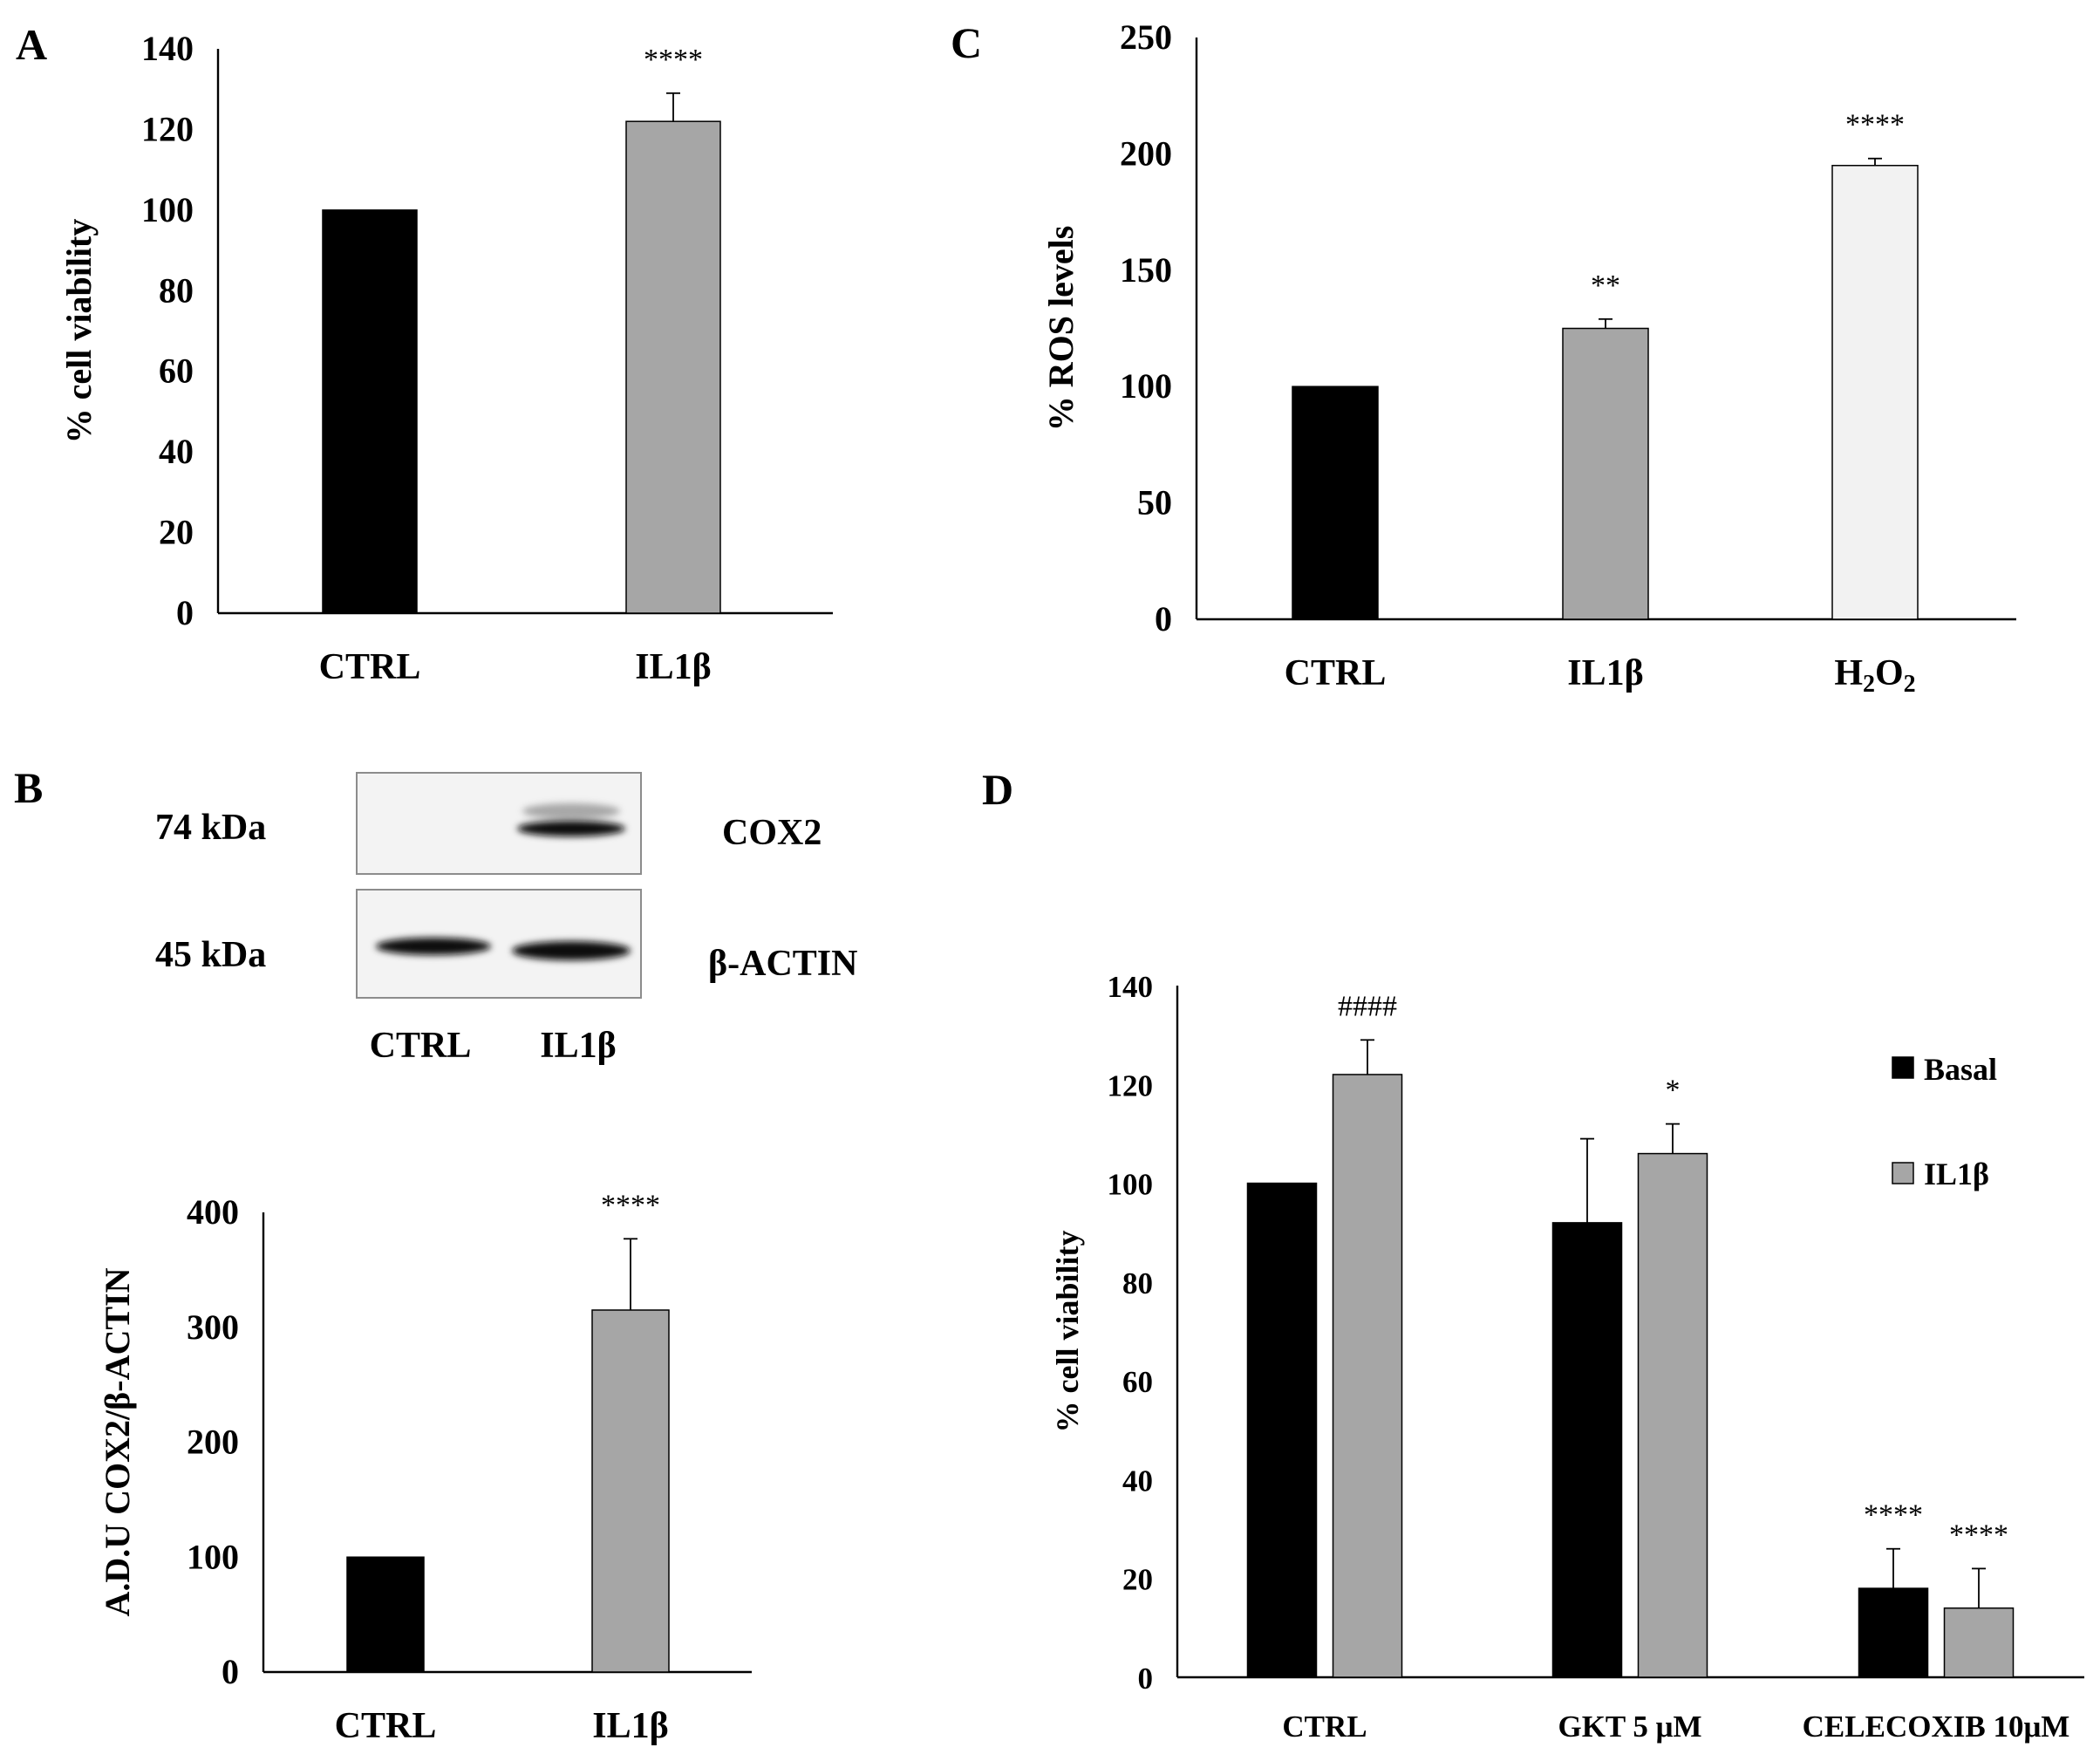  I want to click on blot-band-cox2-il1b, so click(571, 828).